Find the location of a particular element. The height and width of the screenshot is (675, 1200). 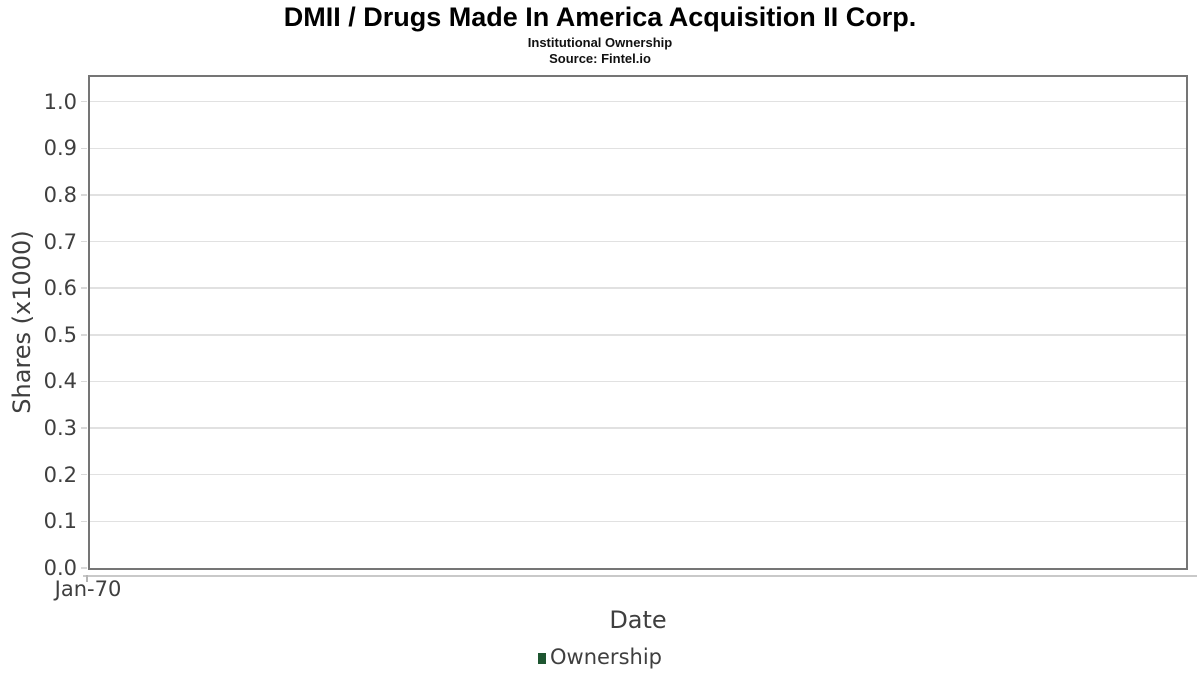

x-tick-mark is located at coordinates (87, 578).